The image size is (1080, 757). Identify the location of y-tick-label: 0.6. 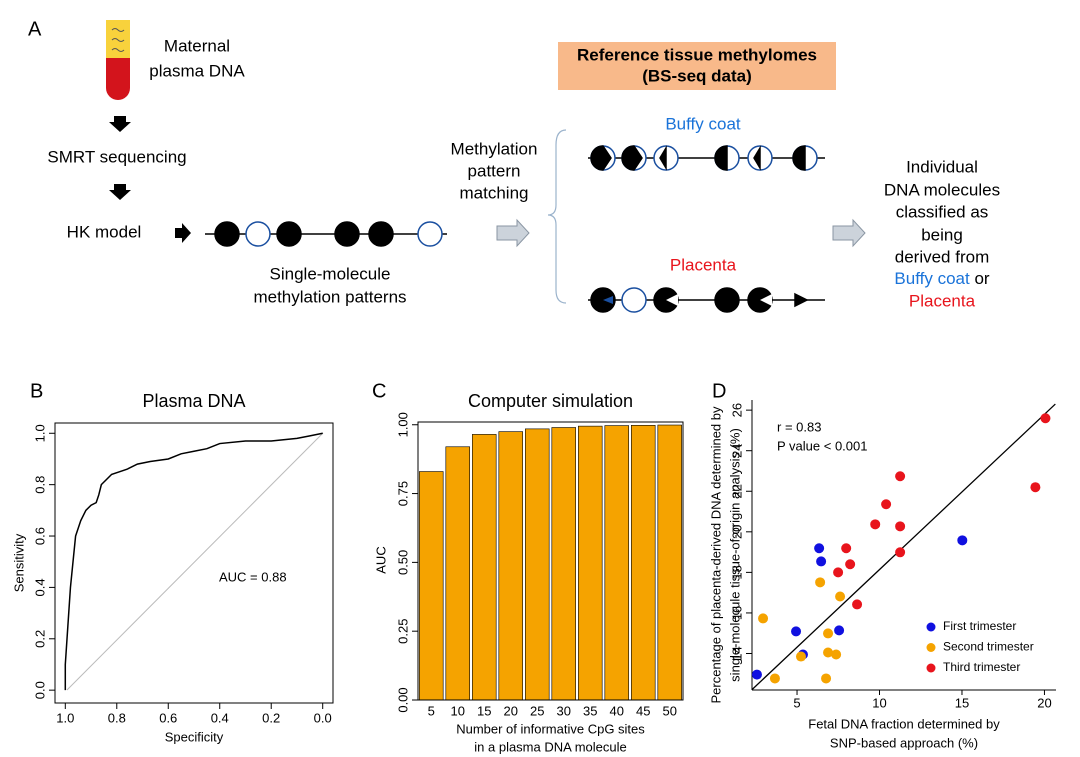
(39, 536).